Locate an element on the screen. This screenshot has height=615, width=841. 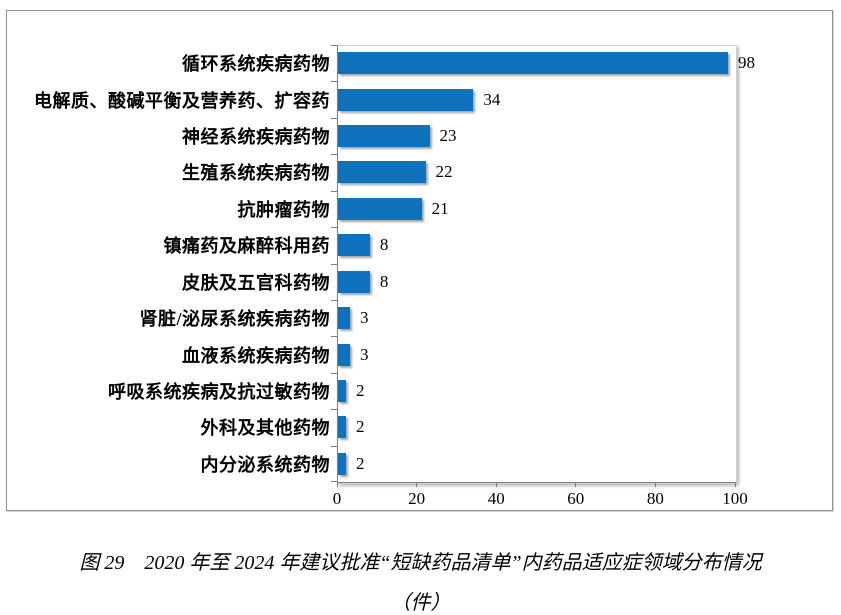
category-label: 抗肿瘤药物 is located at coordinates (283, 209).